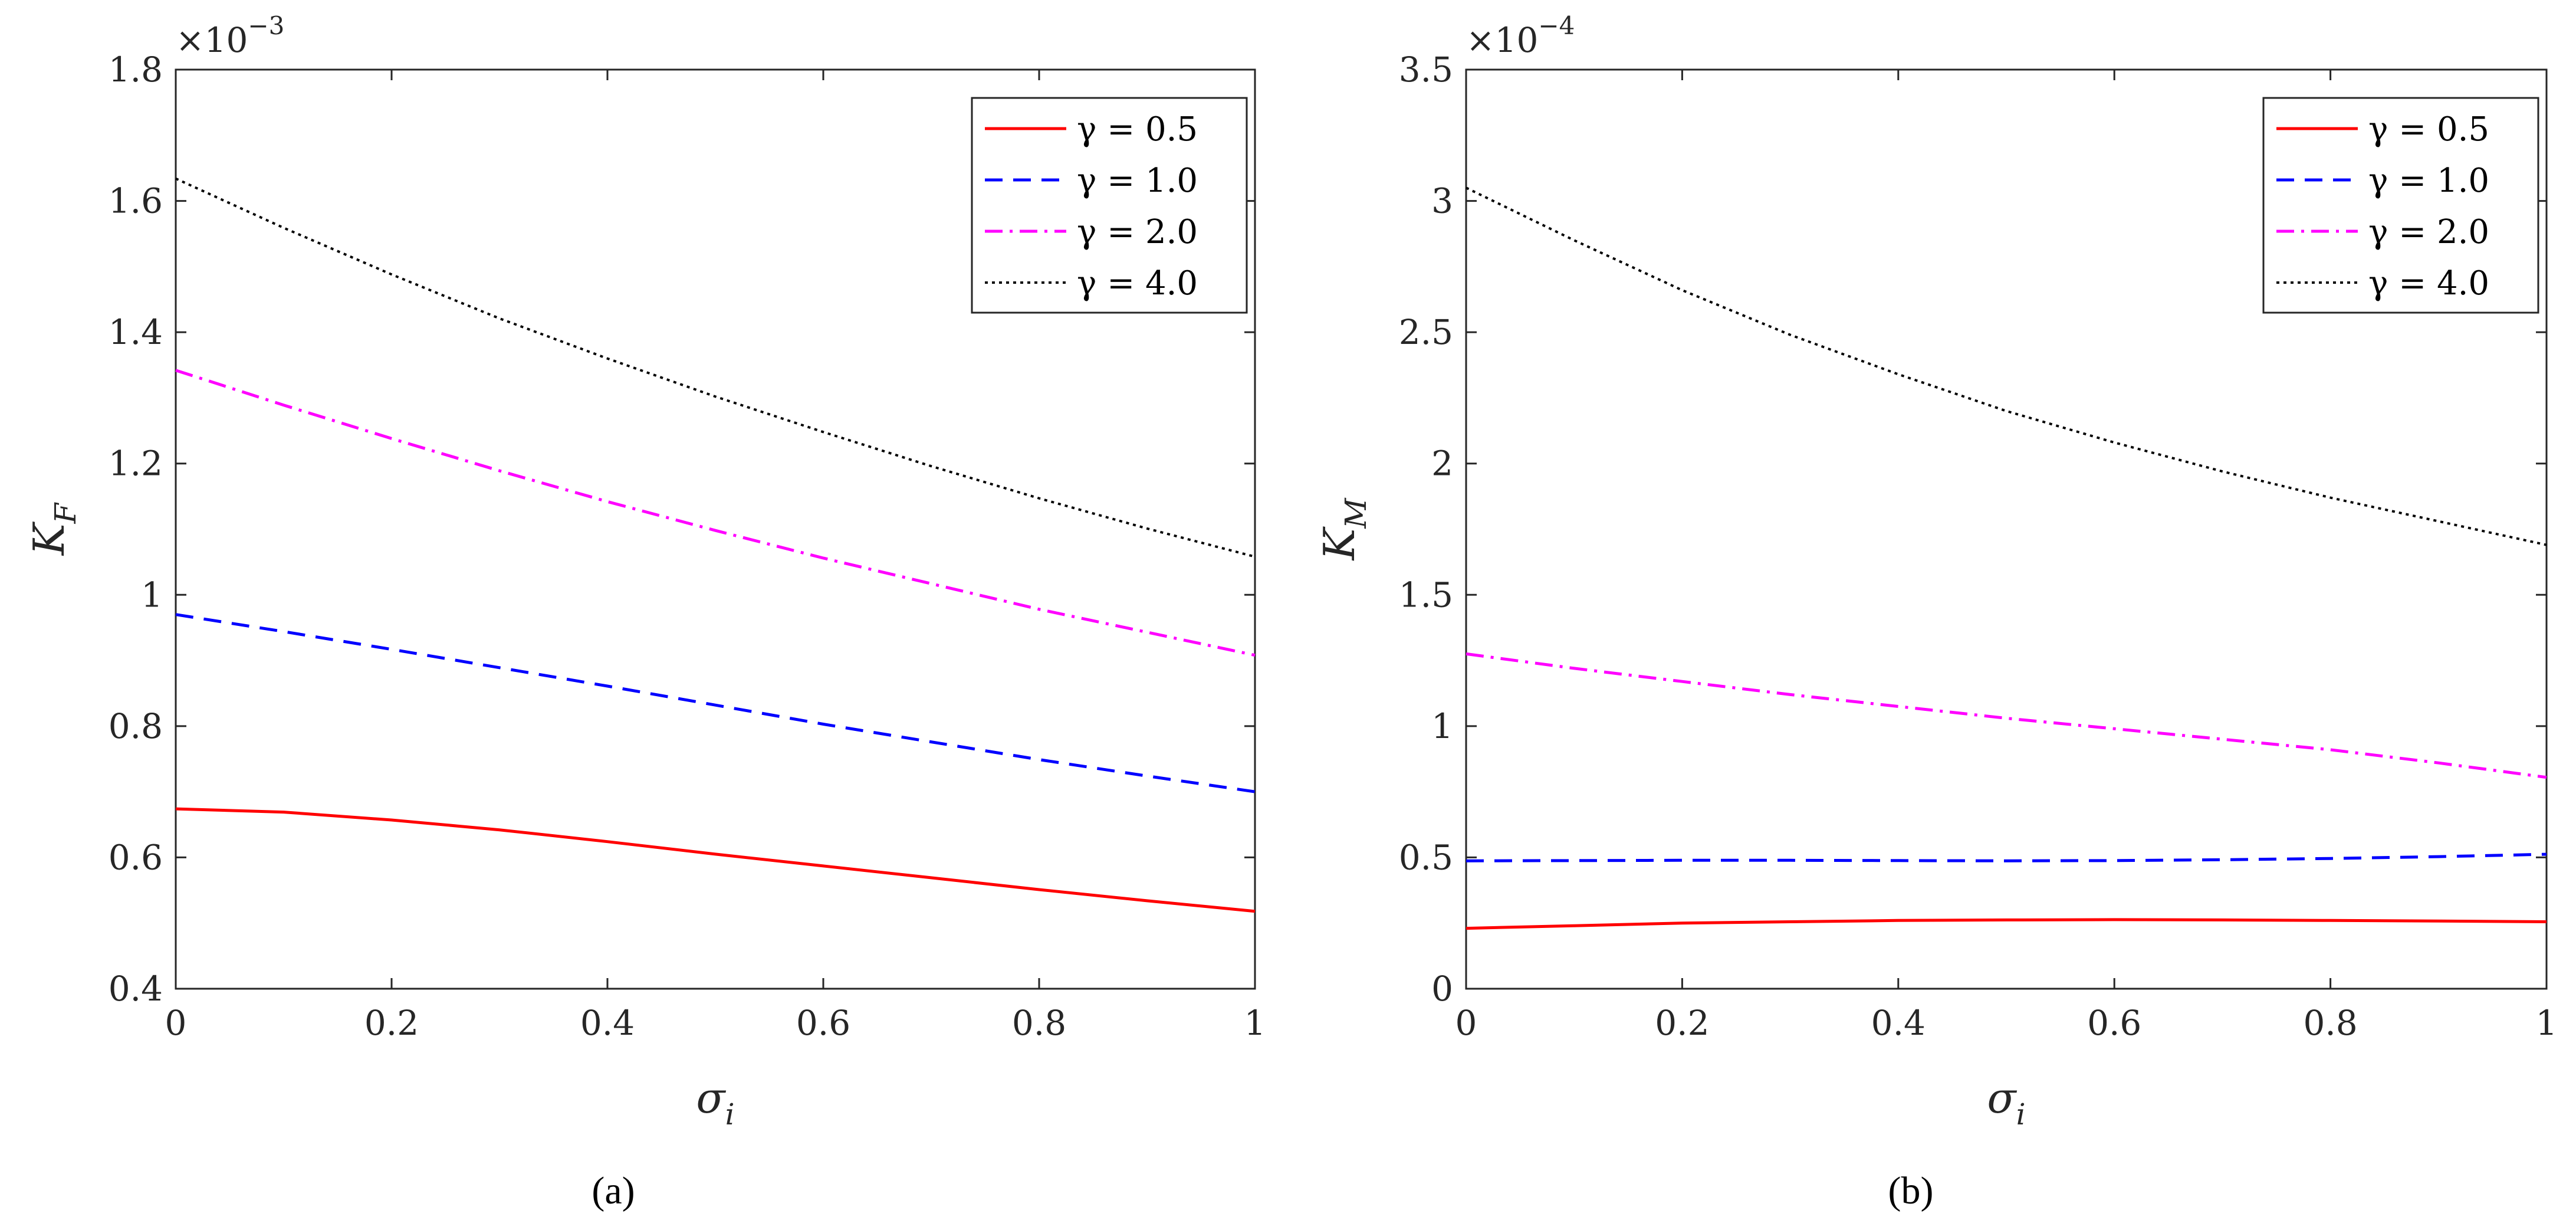 This screenshot has width=2576, height=1230. I want to click on y-multiplier: ×10⁻³, so click(230, 35).